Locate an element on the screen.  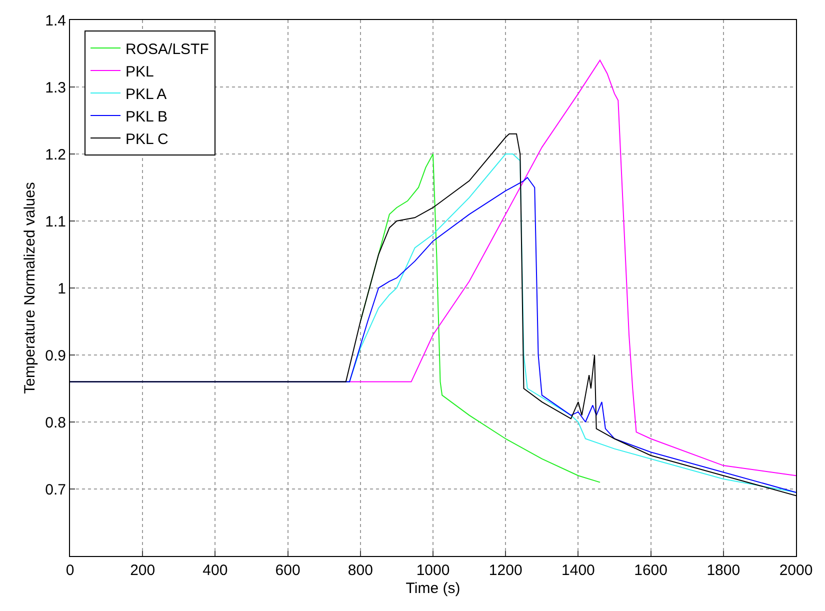
x-tick-label: 1200 is located at coordinates (505, 570).